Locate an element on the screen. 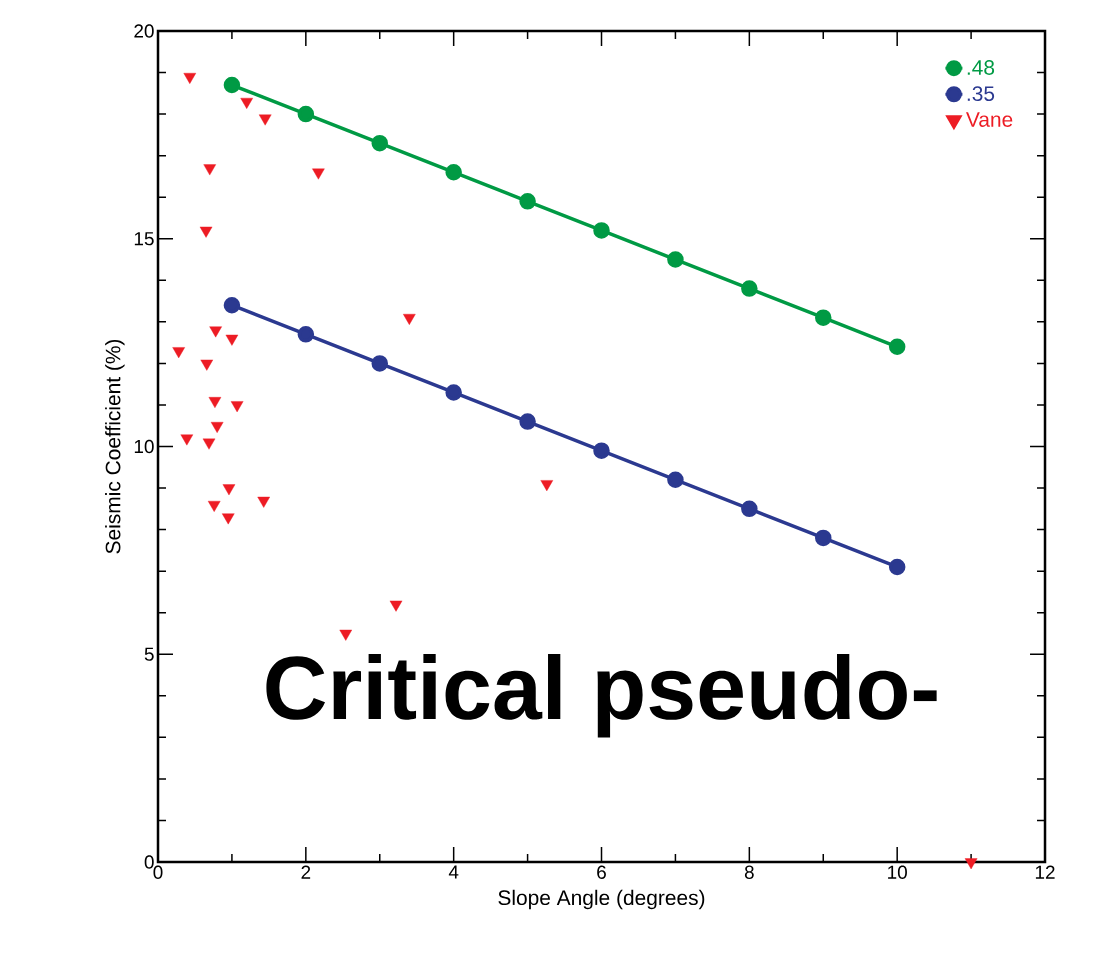  legend-label: .48 is located at coordinates (981, 67).